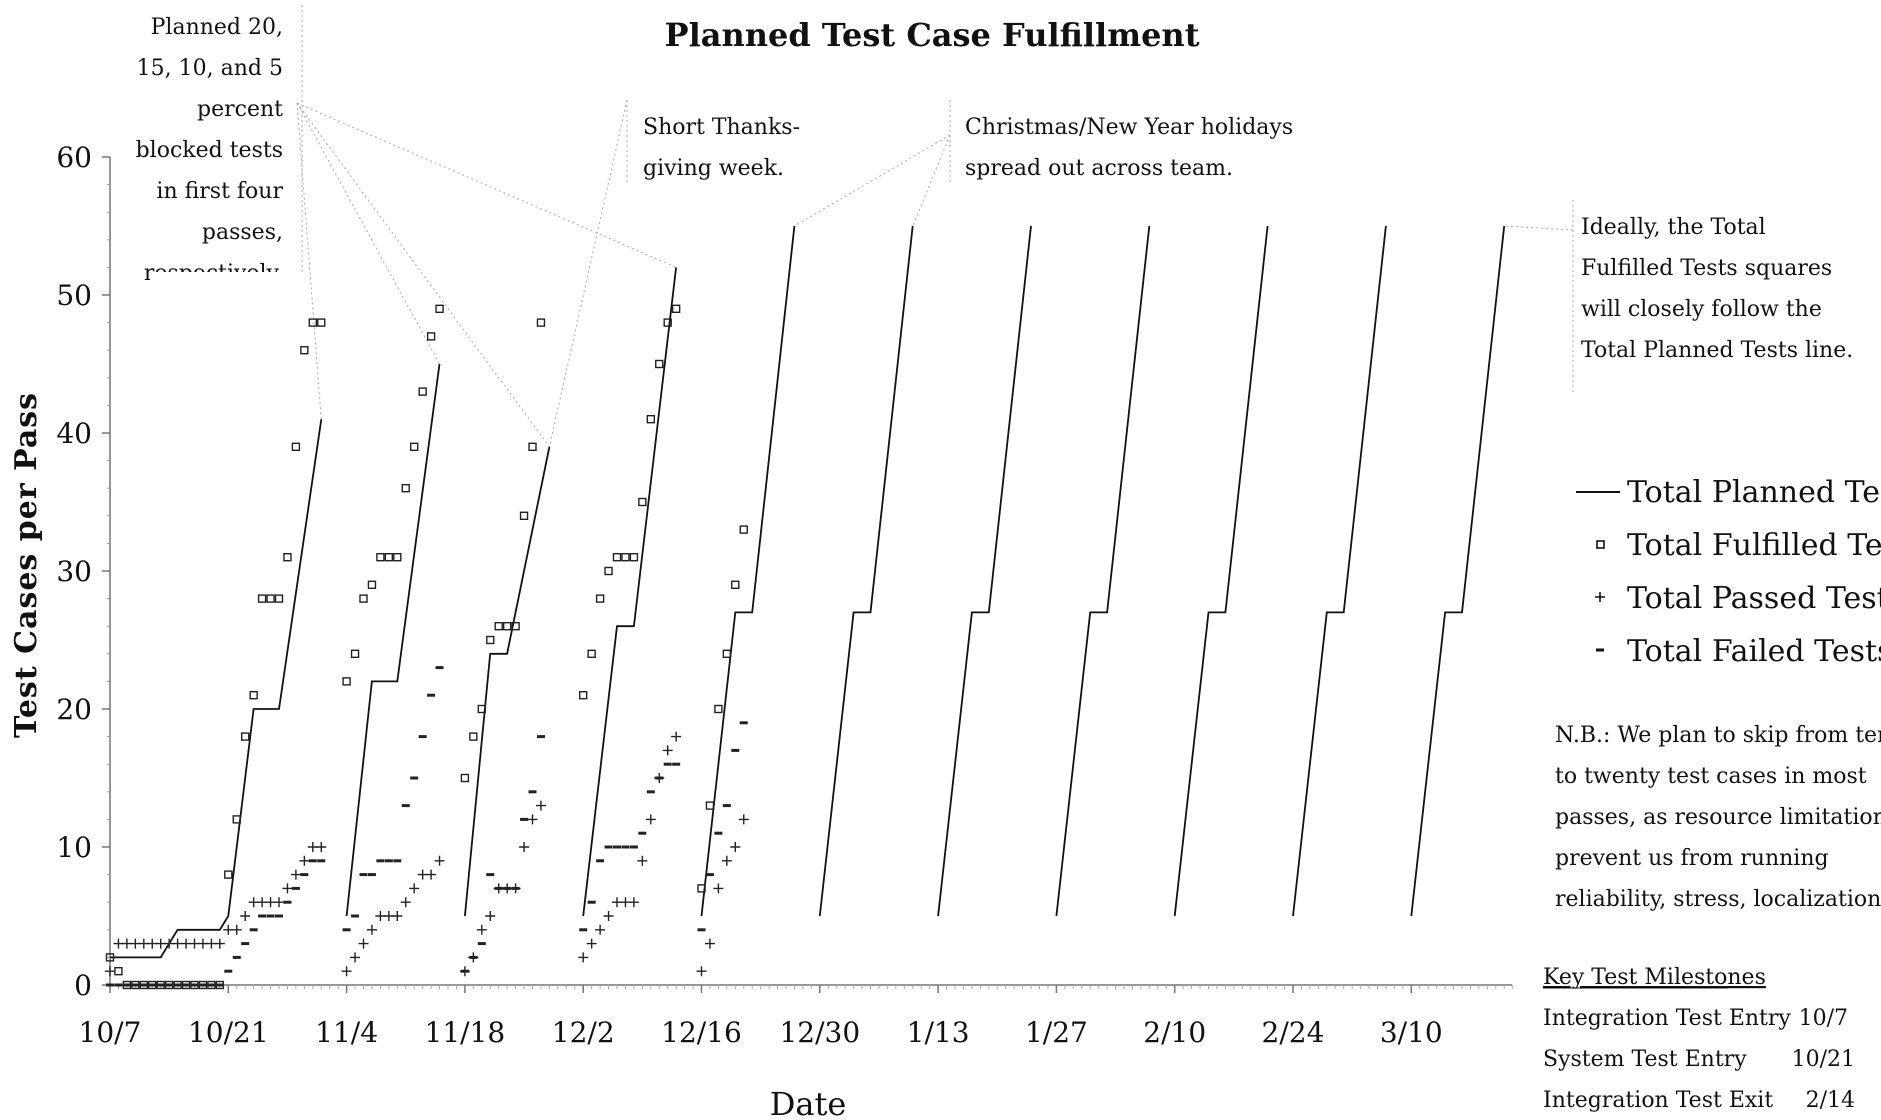 The image size is (1881, 1120). I want to click on y-tick-label: 30, so click(74, 571).